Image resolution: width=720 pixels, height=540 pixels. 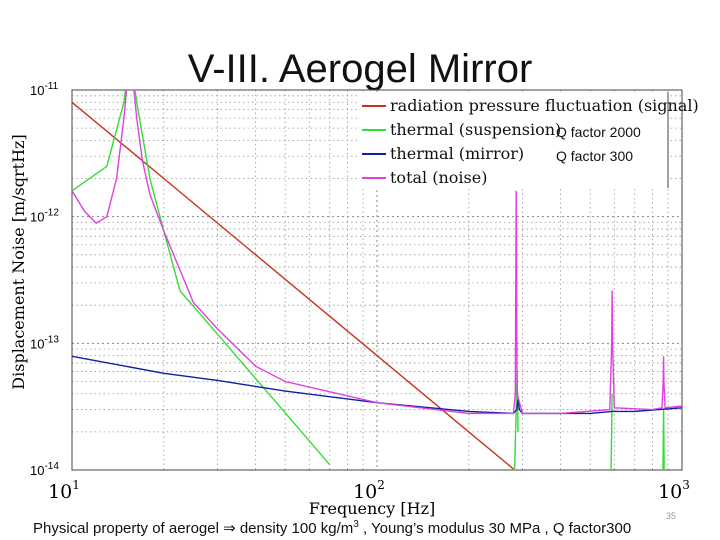 What do you see at coordinates (356, 524) in the screenshot?
I see `footer-sup: 3` at bounding box center [356, 524].